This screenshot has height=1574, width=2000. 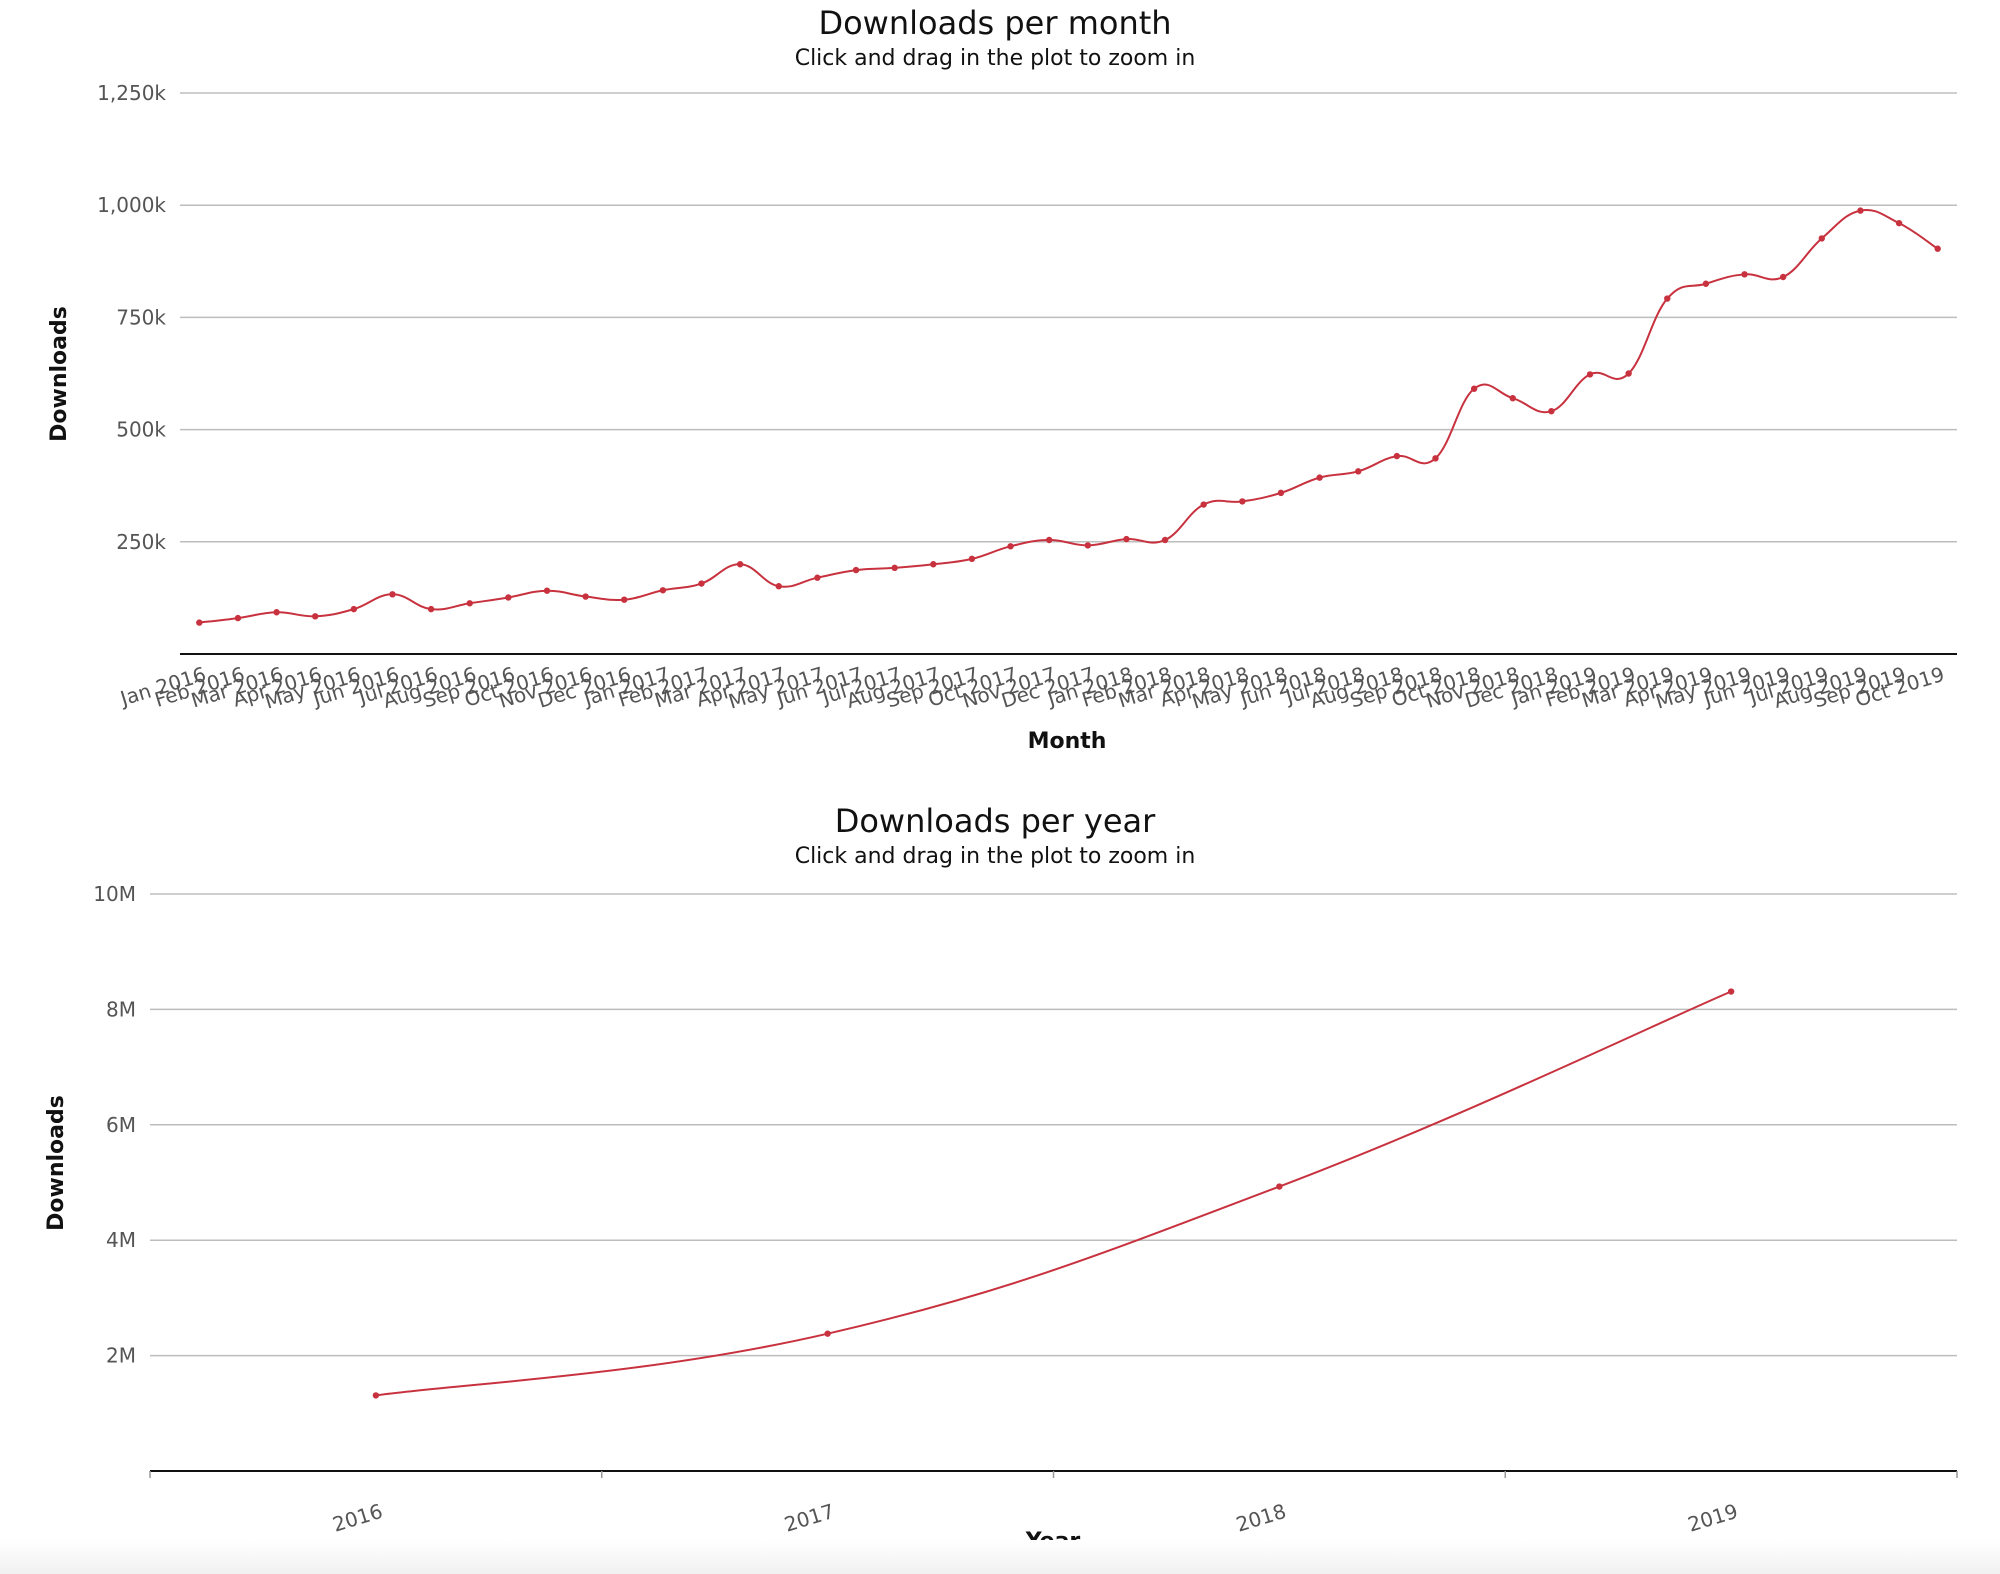 I want to click on x-tick-label: 2016, so click(x=358, y=1518).